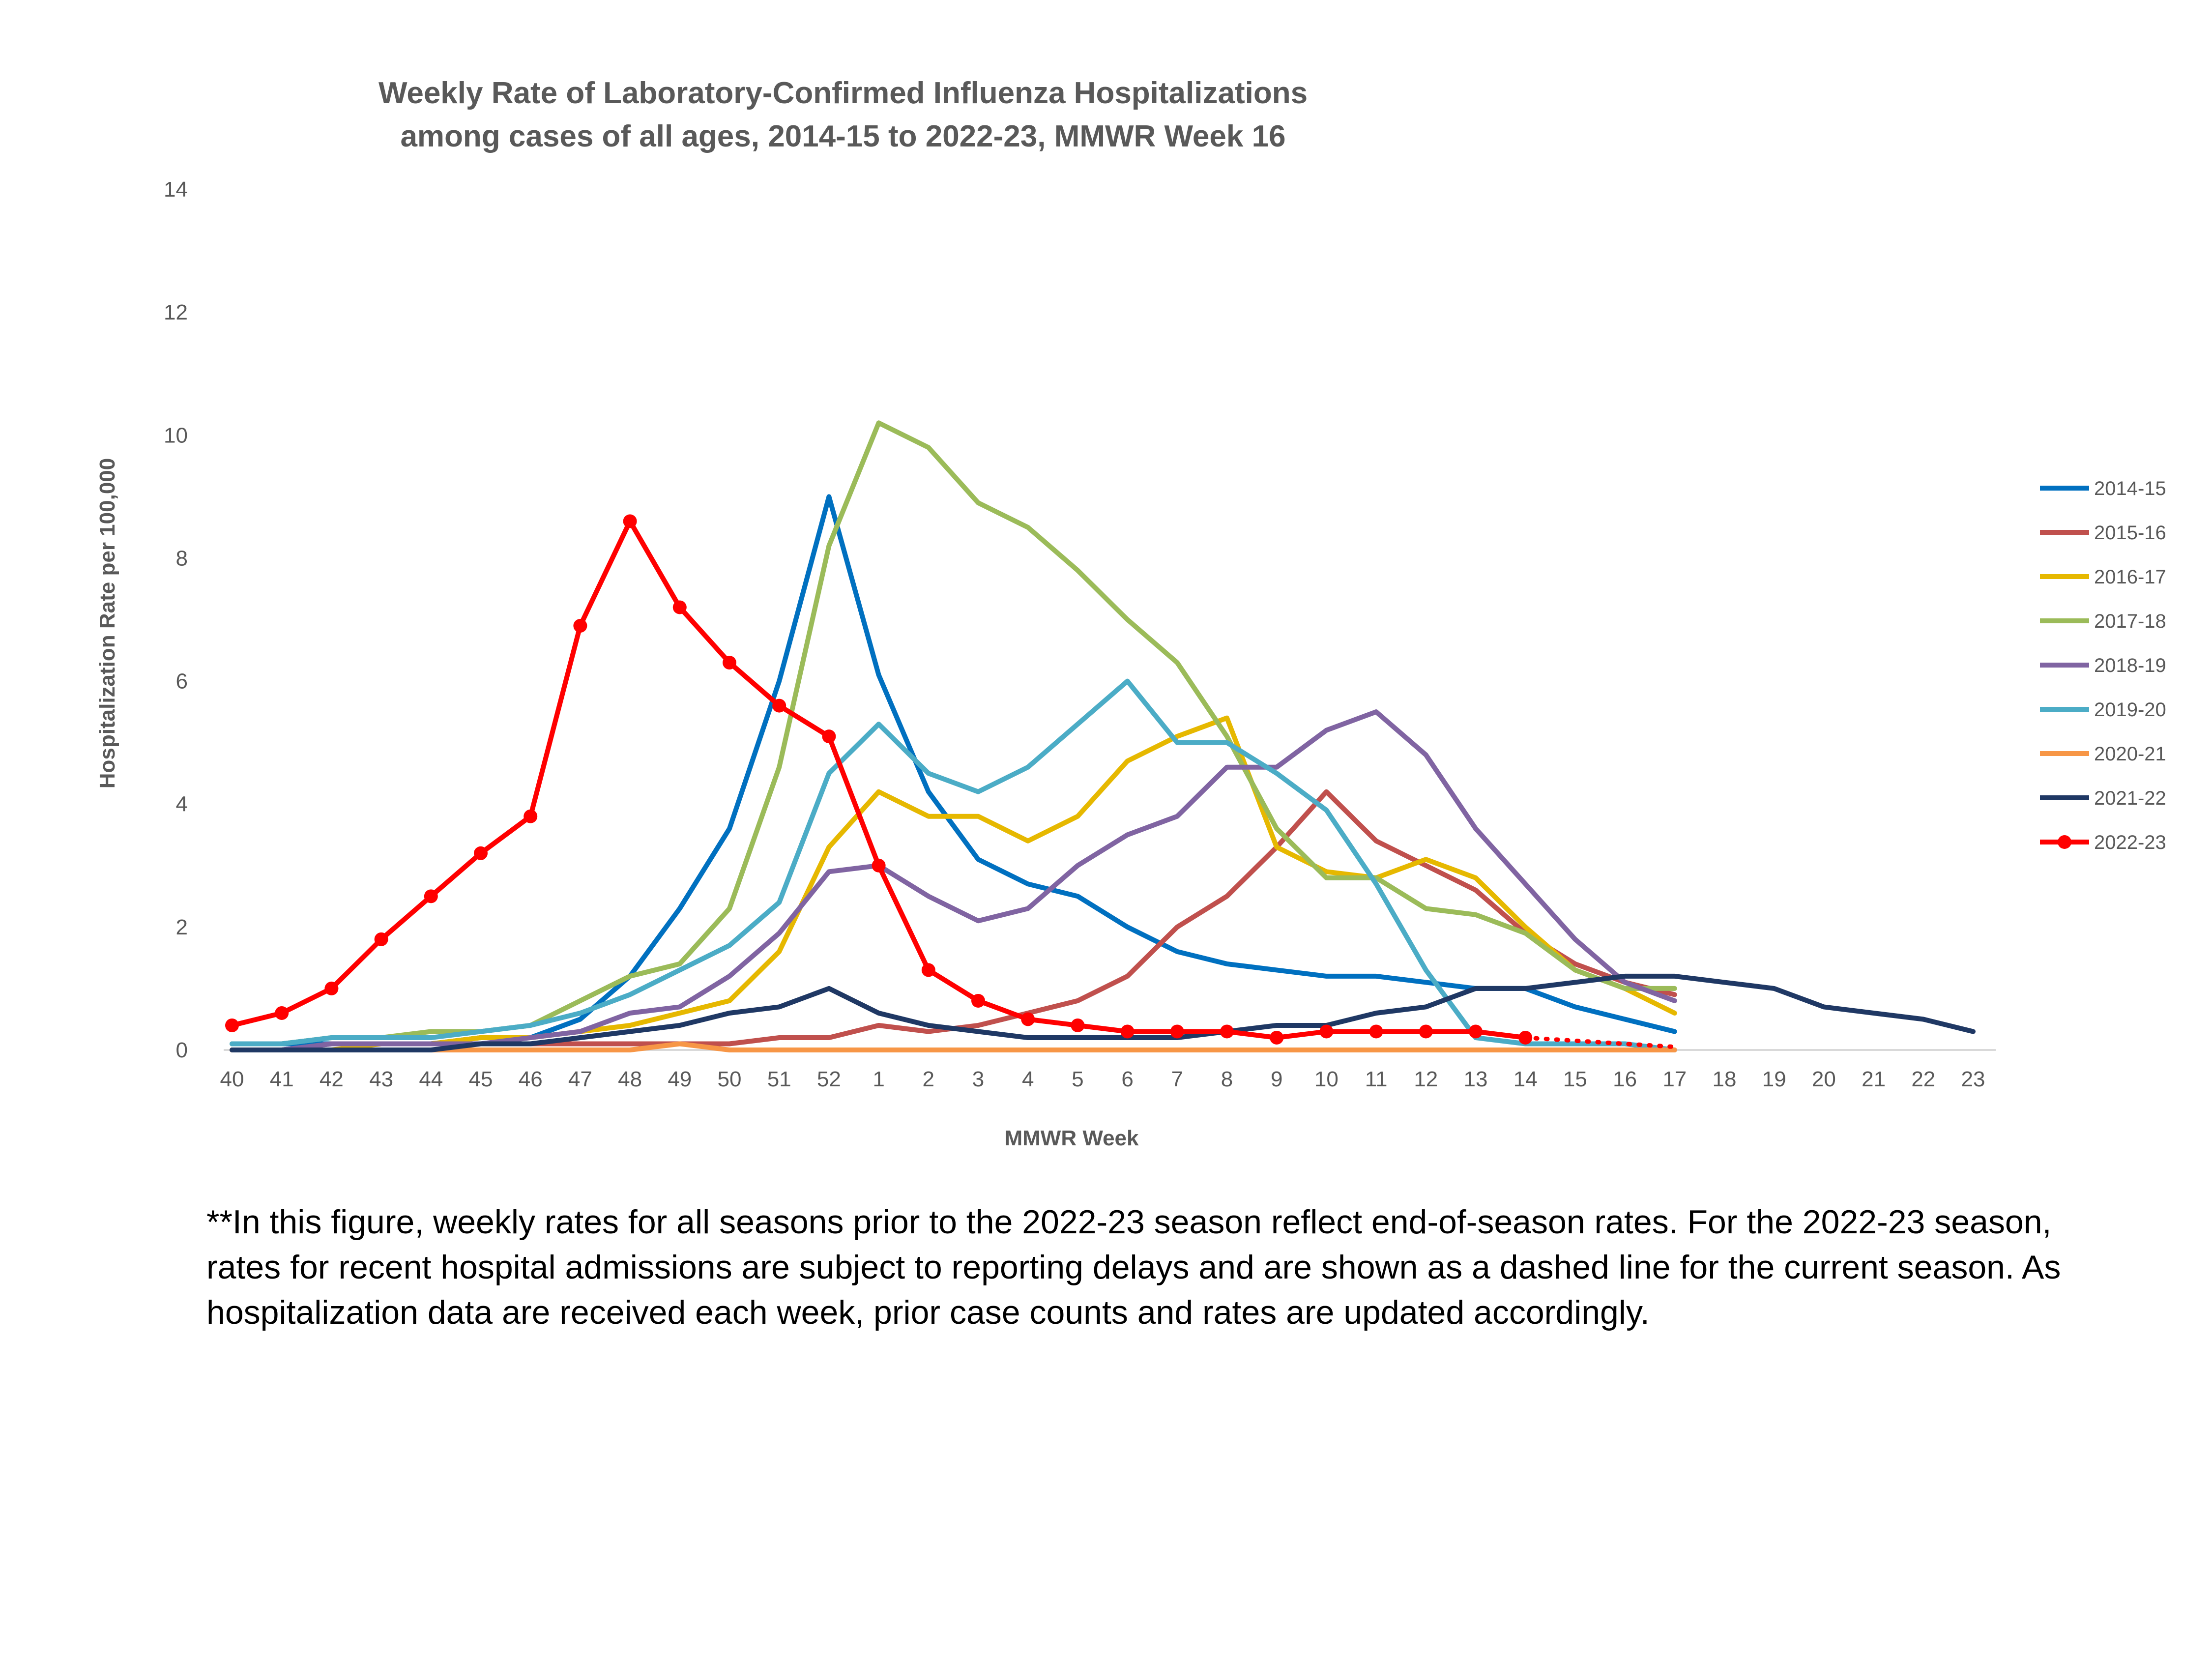 The image size is (2212, 1659). Describe the element at coordinates (176, 435) in the screenshot. I see `y-tick-label: 10` at that location.